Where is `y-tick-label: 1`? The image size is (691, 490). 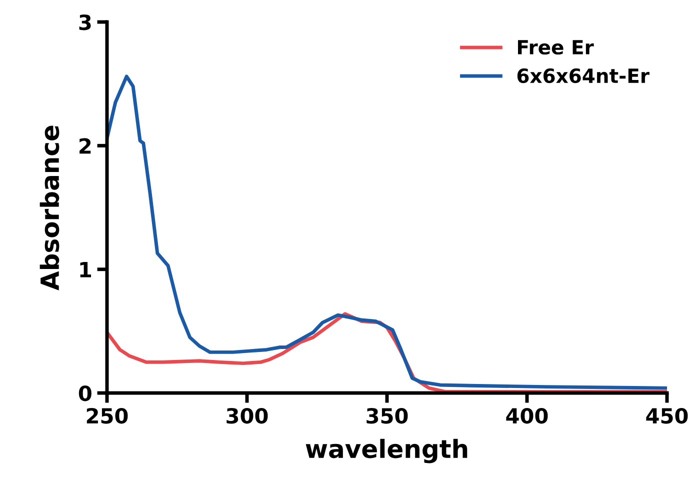 y-tick-label: 1 is located at coordinates (85, 270).